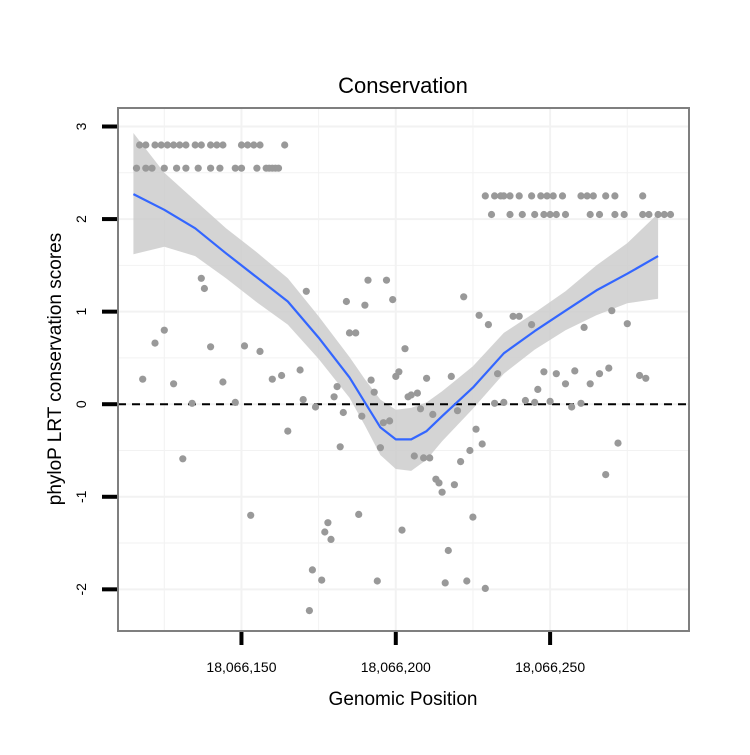  I want to click on y-tick-label: -2, so click(81, 589).